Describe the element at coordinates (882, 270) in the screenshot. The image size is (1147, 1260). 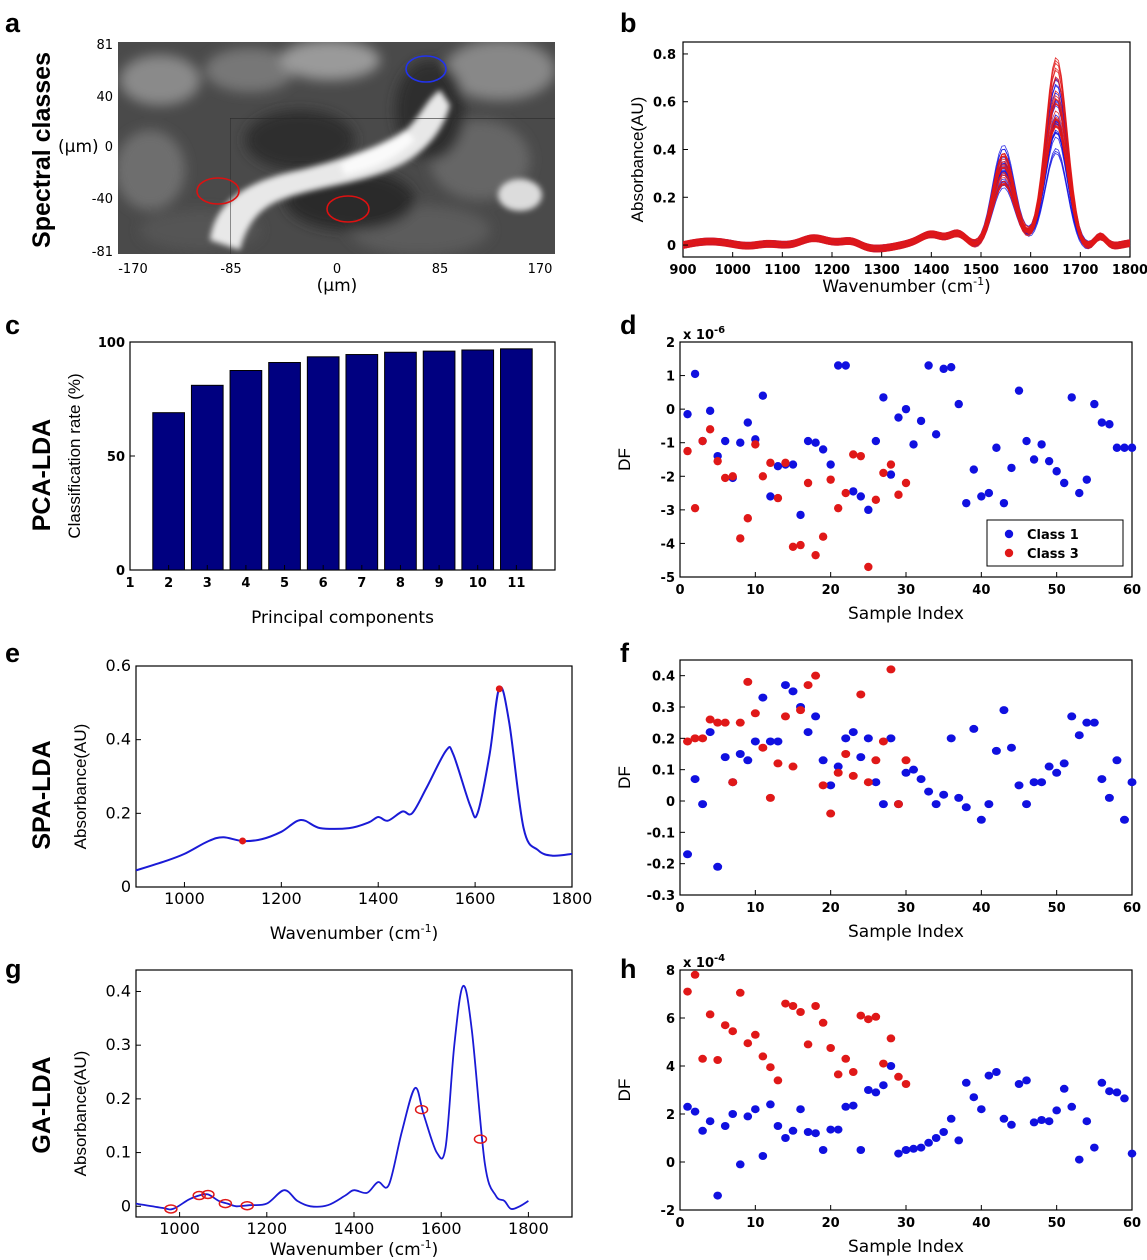
I see `x-tick-label: 1300` at that location.